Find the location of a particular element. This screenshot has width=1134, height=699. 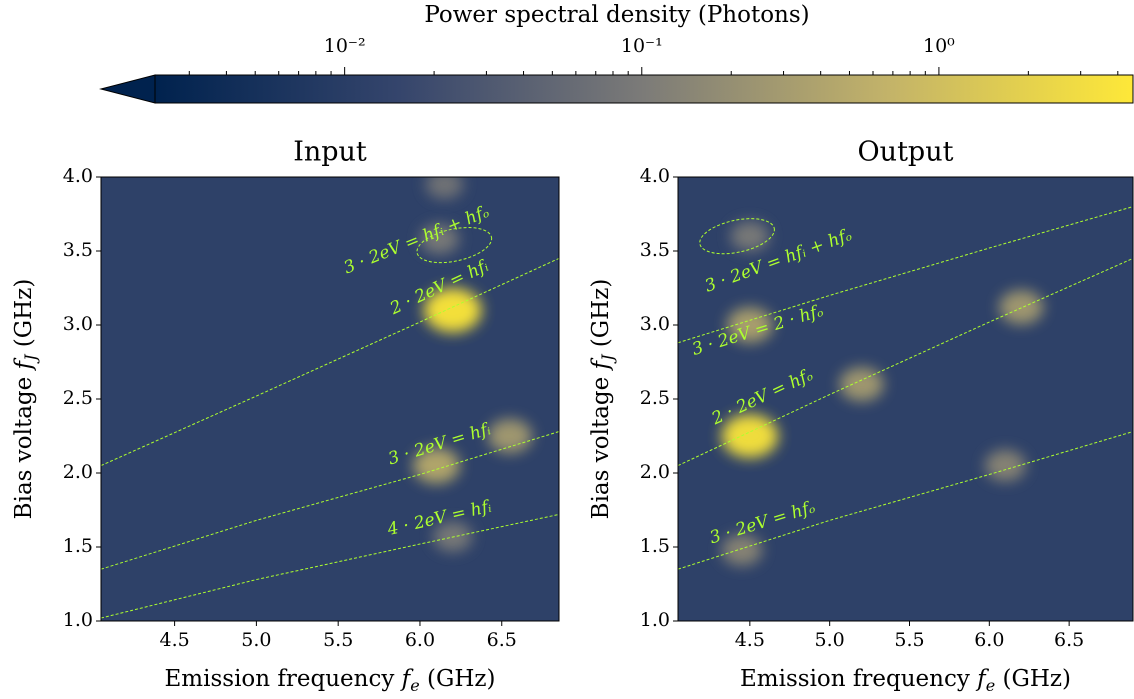

colorbar-extension is located at coordinates (127, 89).